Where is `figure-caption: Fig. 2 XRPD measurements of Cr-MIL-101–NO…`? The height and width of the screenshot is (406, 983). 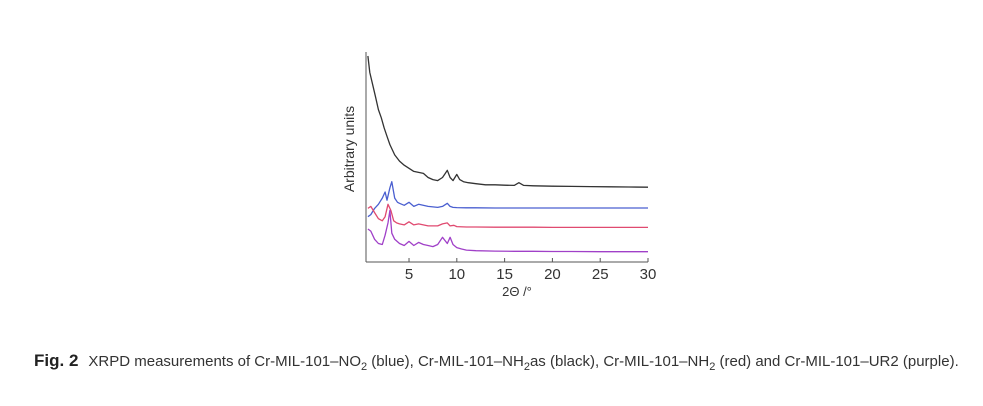 figure-caption: Fig. 2 XRPD measurements of Cr-MIL-101–NO… is located at coordinates (492, 361).